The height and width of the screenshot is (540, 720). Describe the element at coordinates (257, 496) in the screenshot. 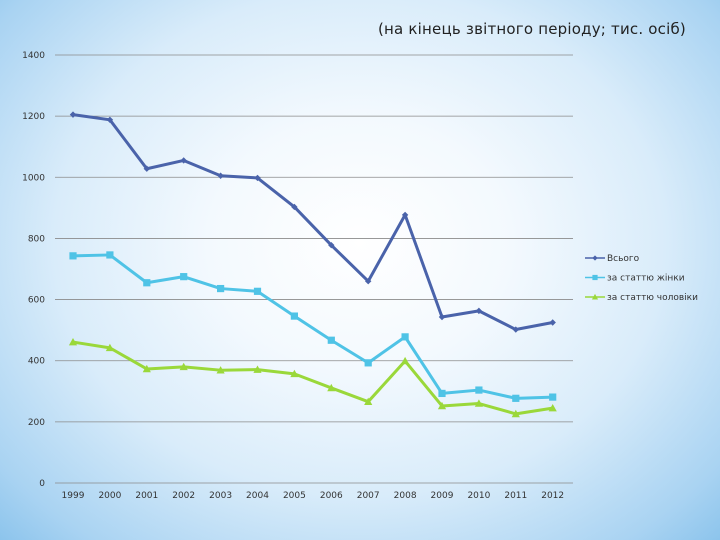

I see `x-tick-label: 2004` at that location.